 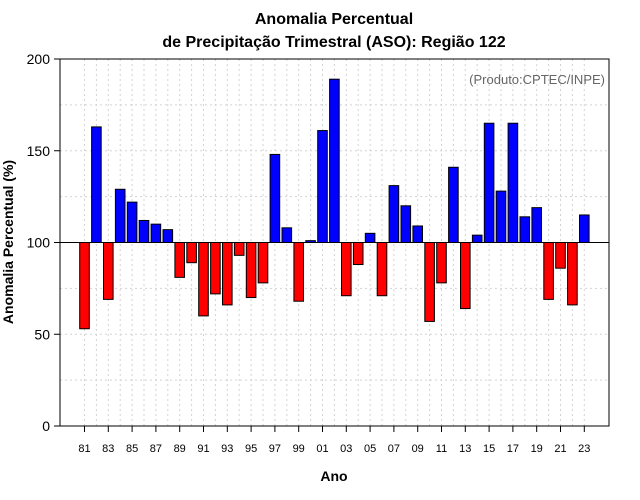 I want to click on x-tick-label: 03, so click(x=346, y=449).